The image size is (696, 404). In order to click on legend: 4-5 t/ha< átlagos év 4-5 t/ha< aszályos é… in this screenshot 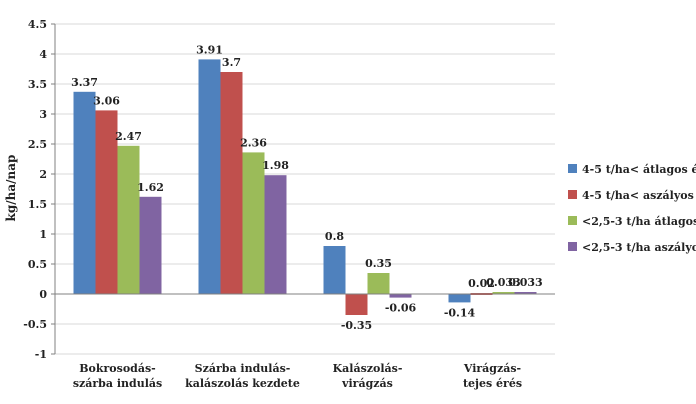, I will do `click(632, 208)`.